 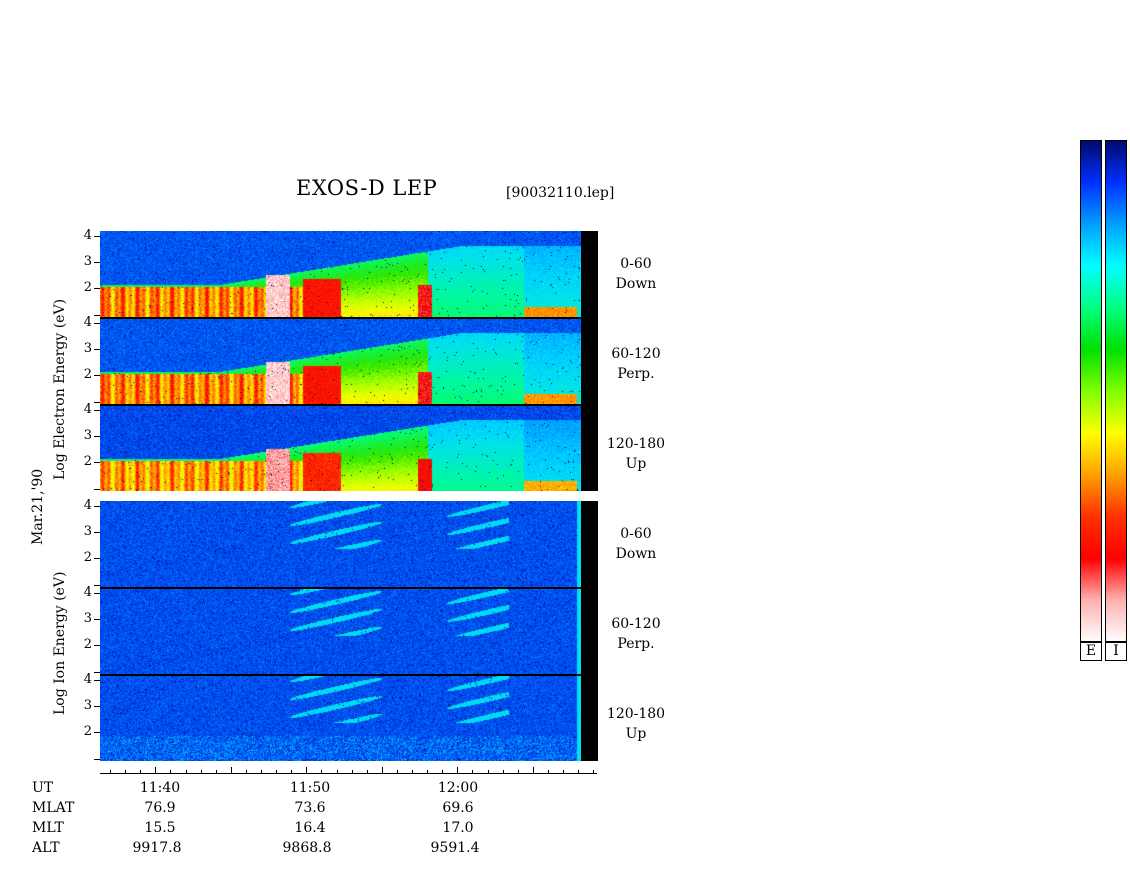 What do you see at coordinates (589, 361) in the screenshot?
I see `data-gap-electron` at bounding box center [589, 361].